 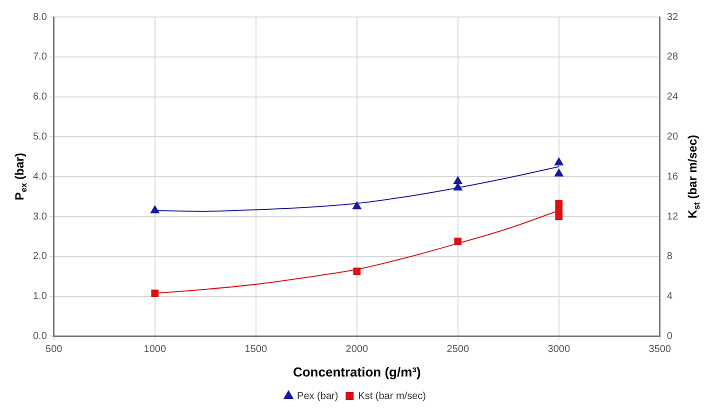 What do you see at coordinates (458, 349) in the screenshot?
I see `x-tick-label: 2500` at bounding box center [458, 349].